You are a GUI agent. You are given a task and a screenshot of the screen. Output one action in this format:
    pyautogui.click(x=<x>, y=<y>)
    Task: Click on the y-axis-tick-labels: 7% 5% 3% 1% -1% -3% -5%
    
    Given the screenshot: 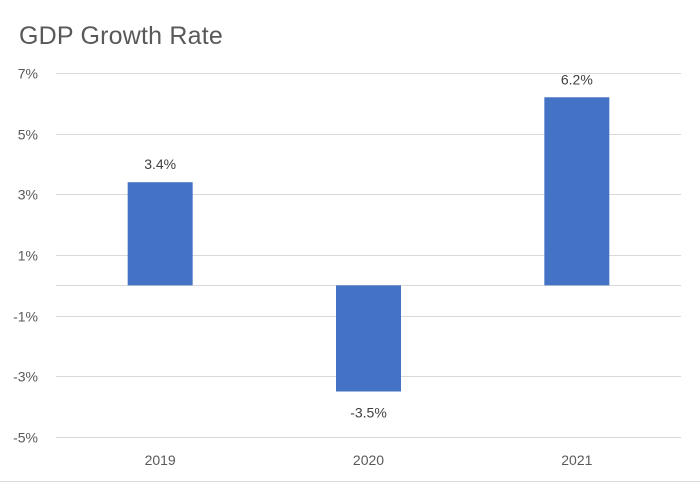 What is the action you would take?
    pyautogui.click(x=25, y=256)
    